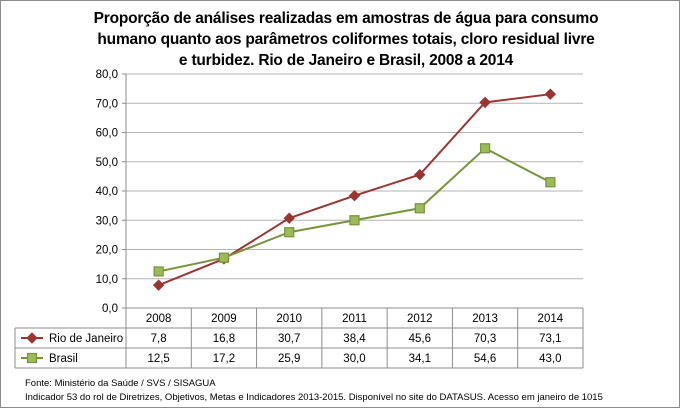 This screenshot has width=680, height=409. I want to click on table-value: 12,5, so click(158, 359).